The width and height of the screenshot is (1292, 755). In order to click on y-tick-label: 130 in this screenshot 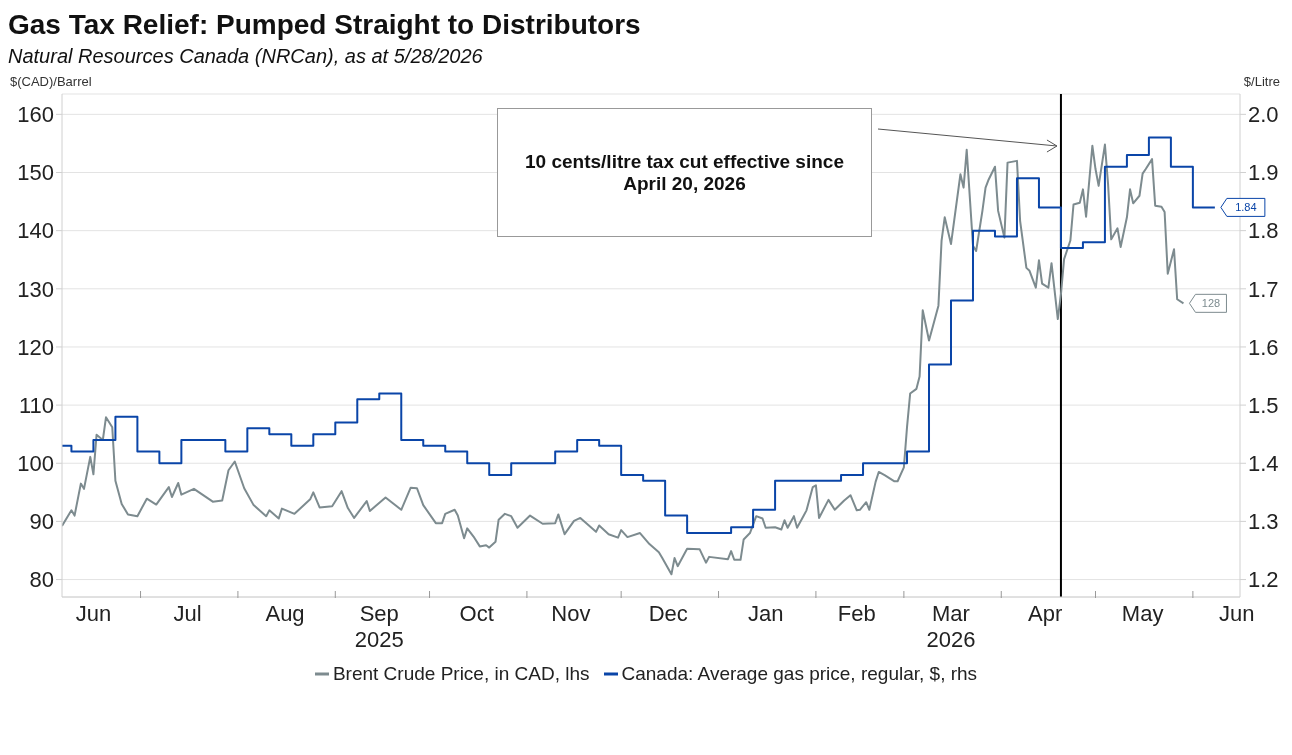, I will do `click(35, 289)`.